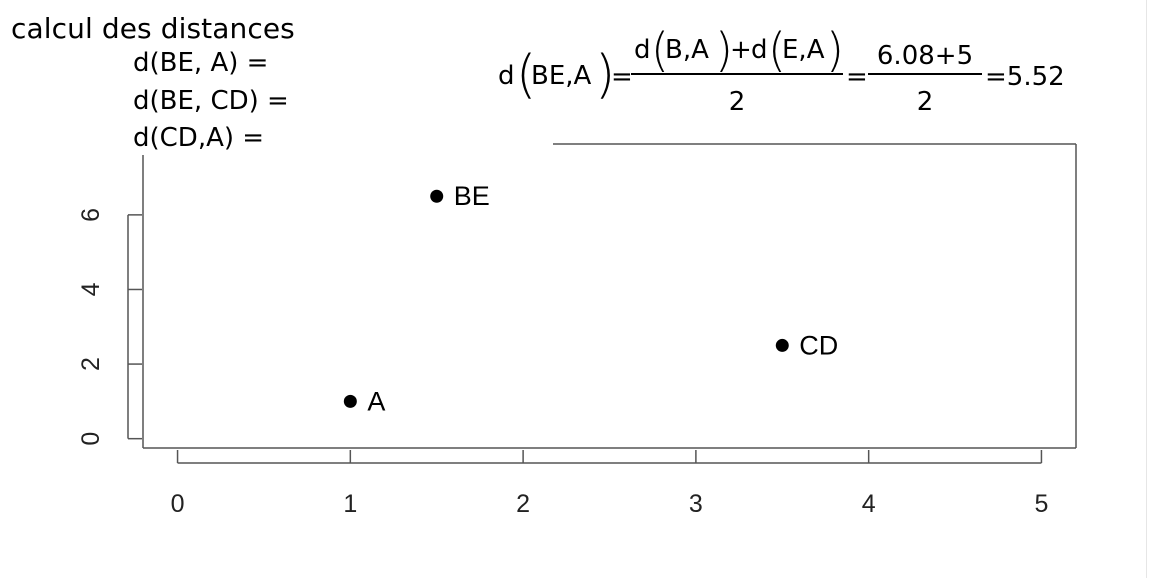 This screenshot has width=1153, height=578. Describe the element at coordinates (526, 75) in the screenshot. I see `formula-lhs-open-paren: (` at that location.